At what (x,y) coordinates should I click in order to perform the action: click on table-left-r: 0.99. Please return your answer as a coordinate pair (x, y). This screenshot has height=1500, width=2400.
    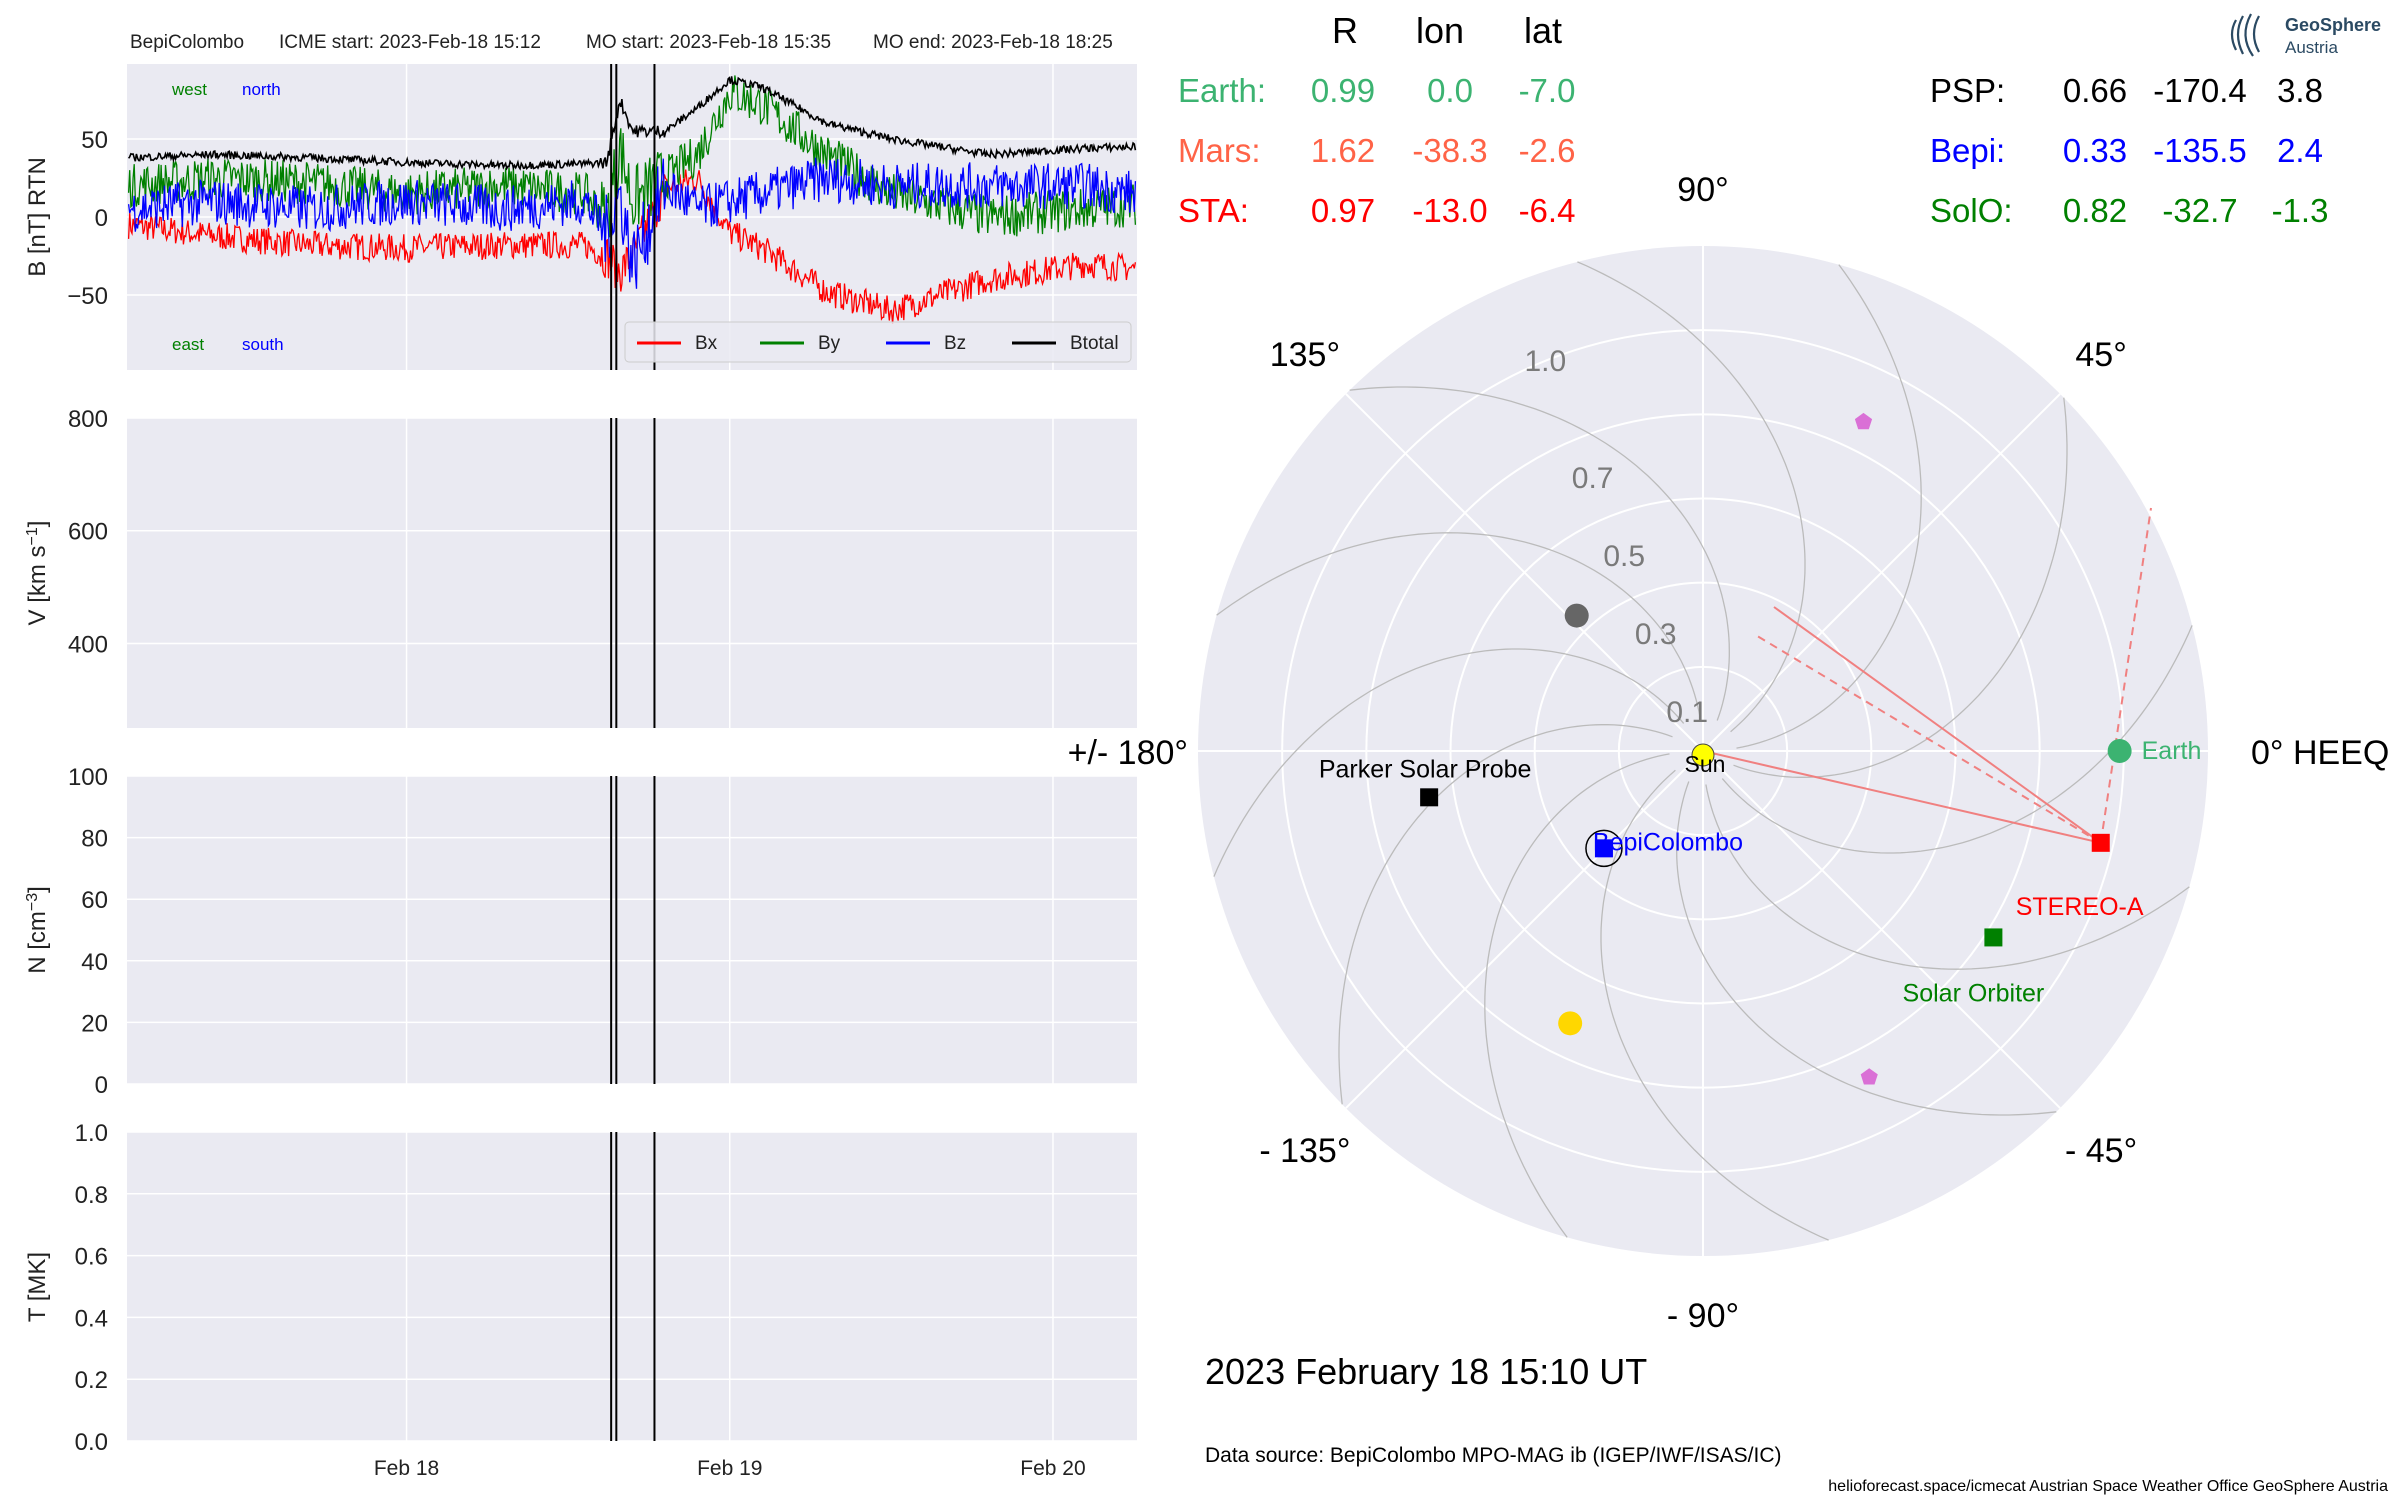
    Looking at the image, I should click on (1343, 90).